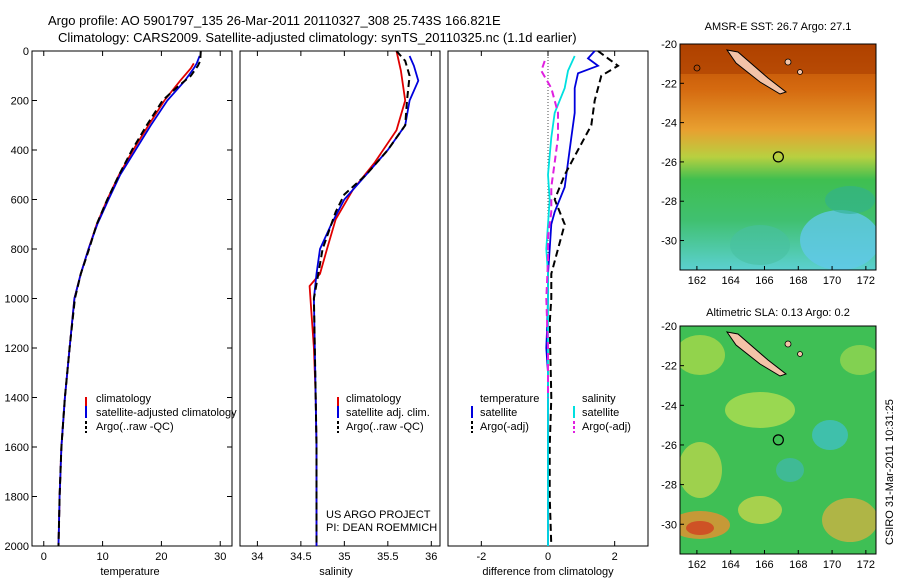  Describe the element at coordinates (385, 427) in the screenshot. I see `legend-argo-label: Argo(..raw -QC)` at that location.